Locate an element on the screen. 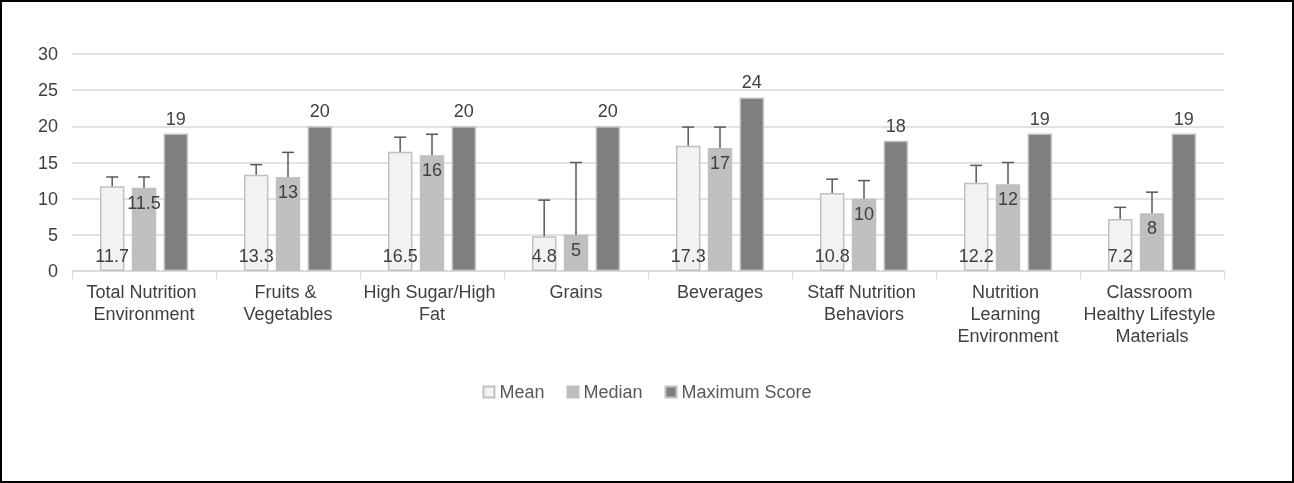  y-tick-label: 5 is located at coordinates (52, 234).